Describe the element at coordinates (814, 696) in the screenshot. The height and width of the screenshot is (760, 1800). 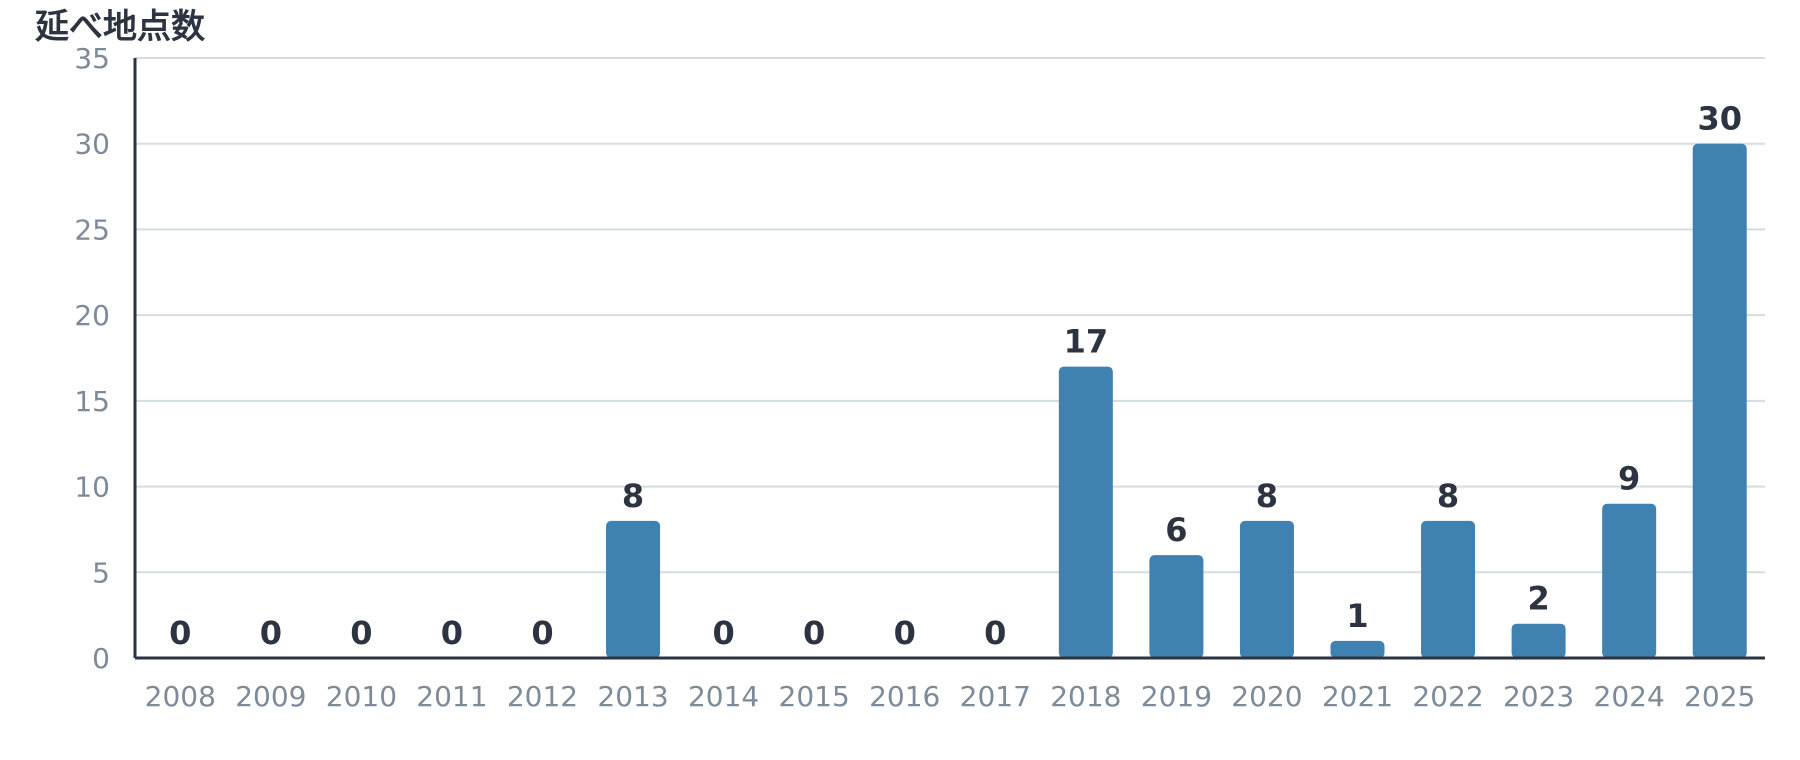
I see `x-tick-label: 2015` at that location.